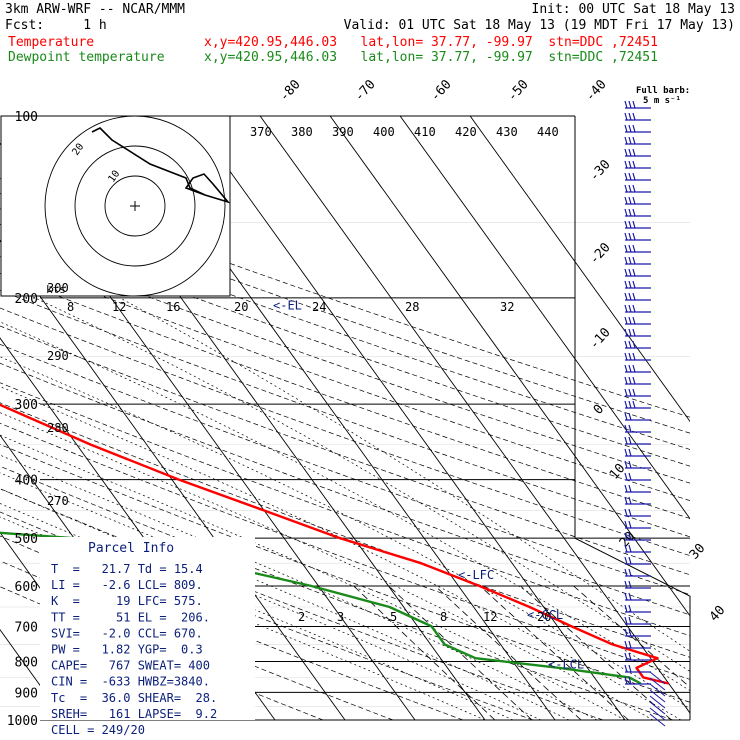 This screenshot has width=740, height=740. Describe the element at coordinates (130, 682) in the screenshot. I see `parcel-info-row: CIN = -633 HWBZ=3840.` at that location.